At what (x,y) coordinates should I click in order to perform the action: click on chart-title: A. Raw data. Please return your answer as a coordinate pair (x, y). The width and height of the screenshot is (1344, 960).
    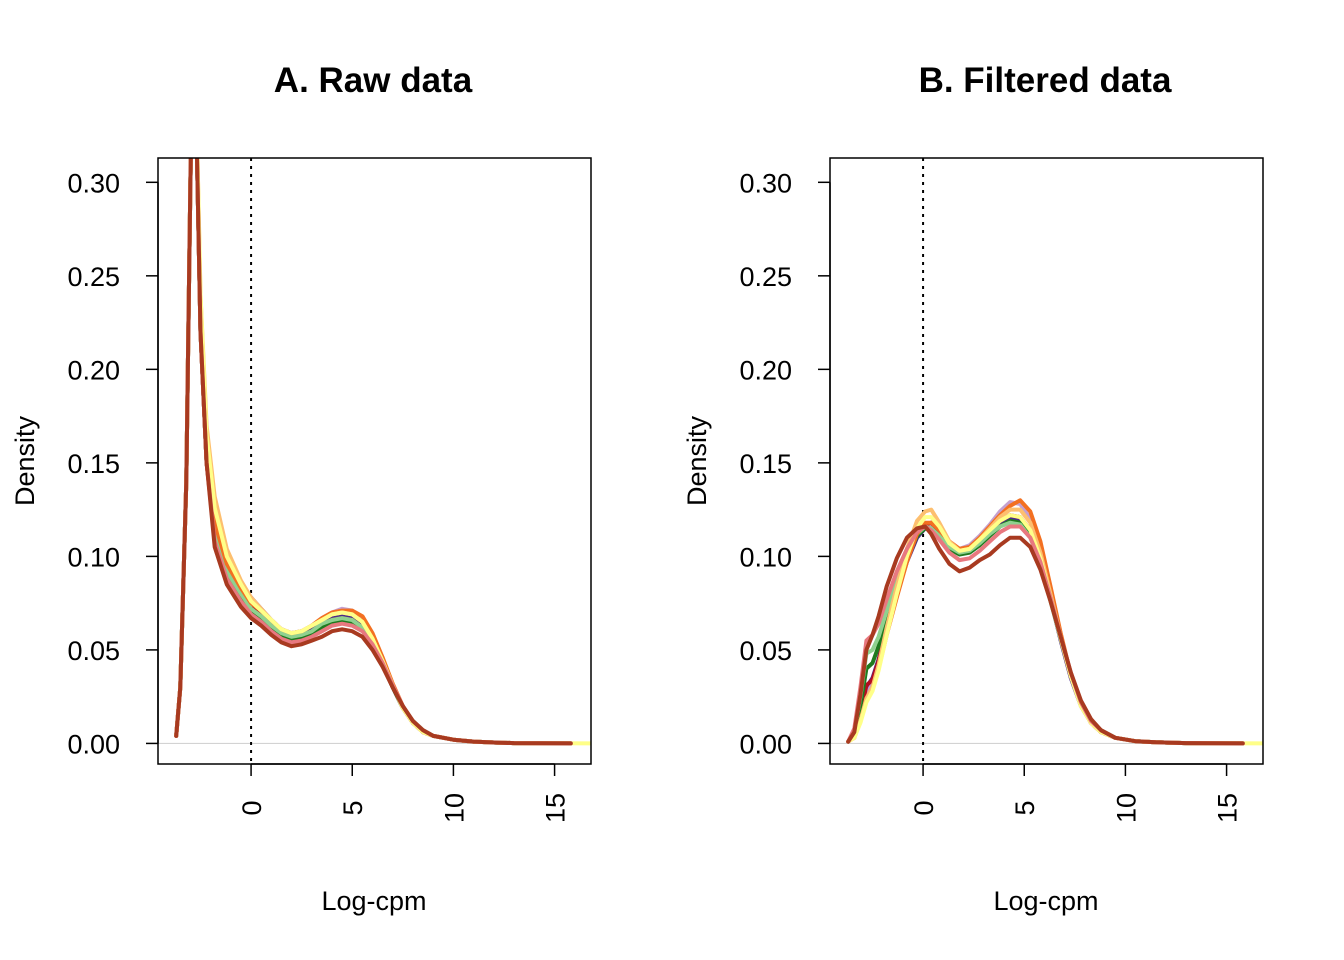
    Looking at the image, I should click on (373, 80).